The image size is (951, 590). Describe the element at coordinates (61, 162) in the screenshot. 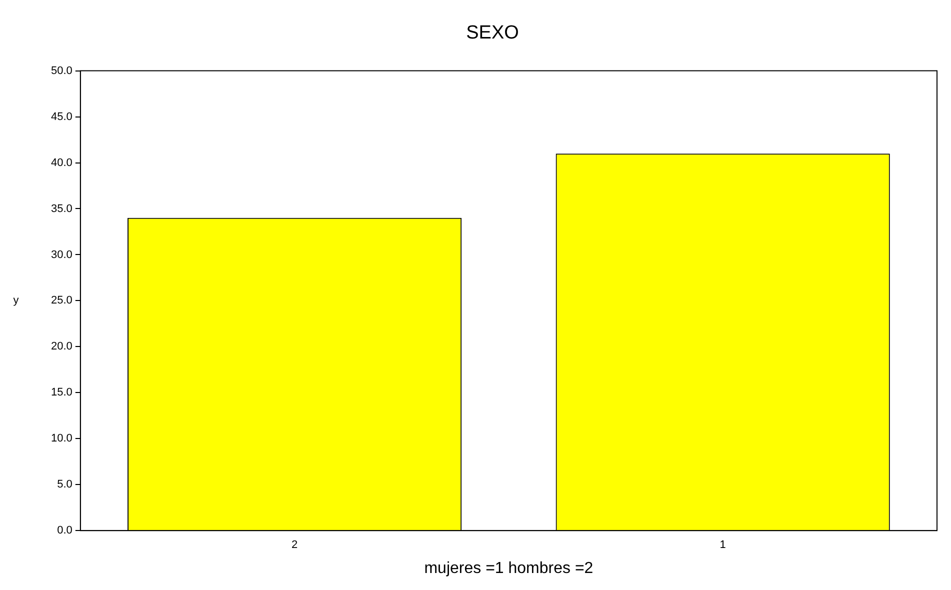

I see `y-tick-label: 40.0` at that location.